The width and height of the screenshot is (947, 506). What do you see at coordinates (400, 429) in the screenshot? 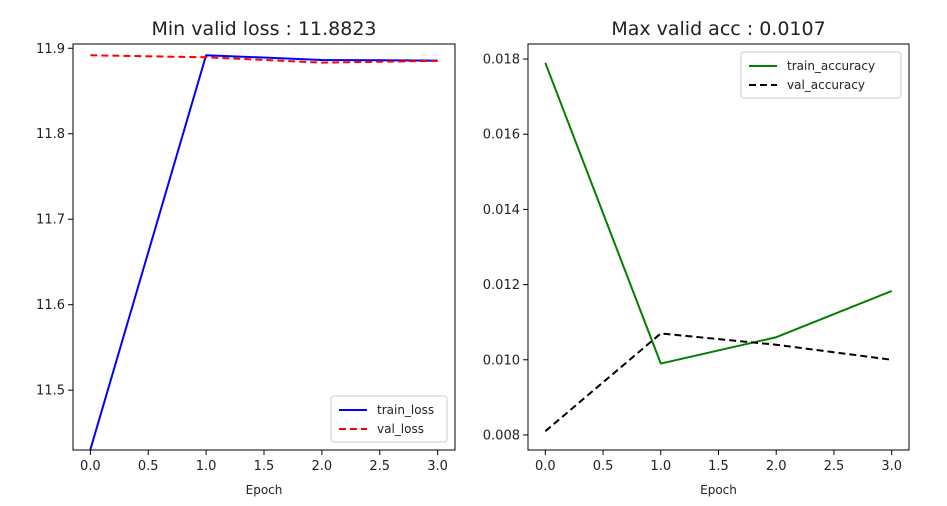
I see `legend-label-val_loss: val_loss` at bounding box center [400, 429].